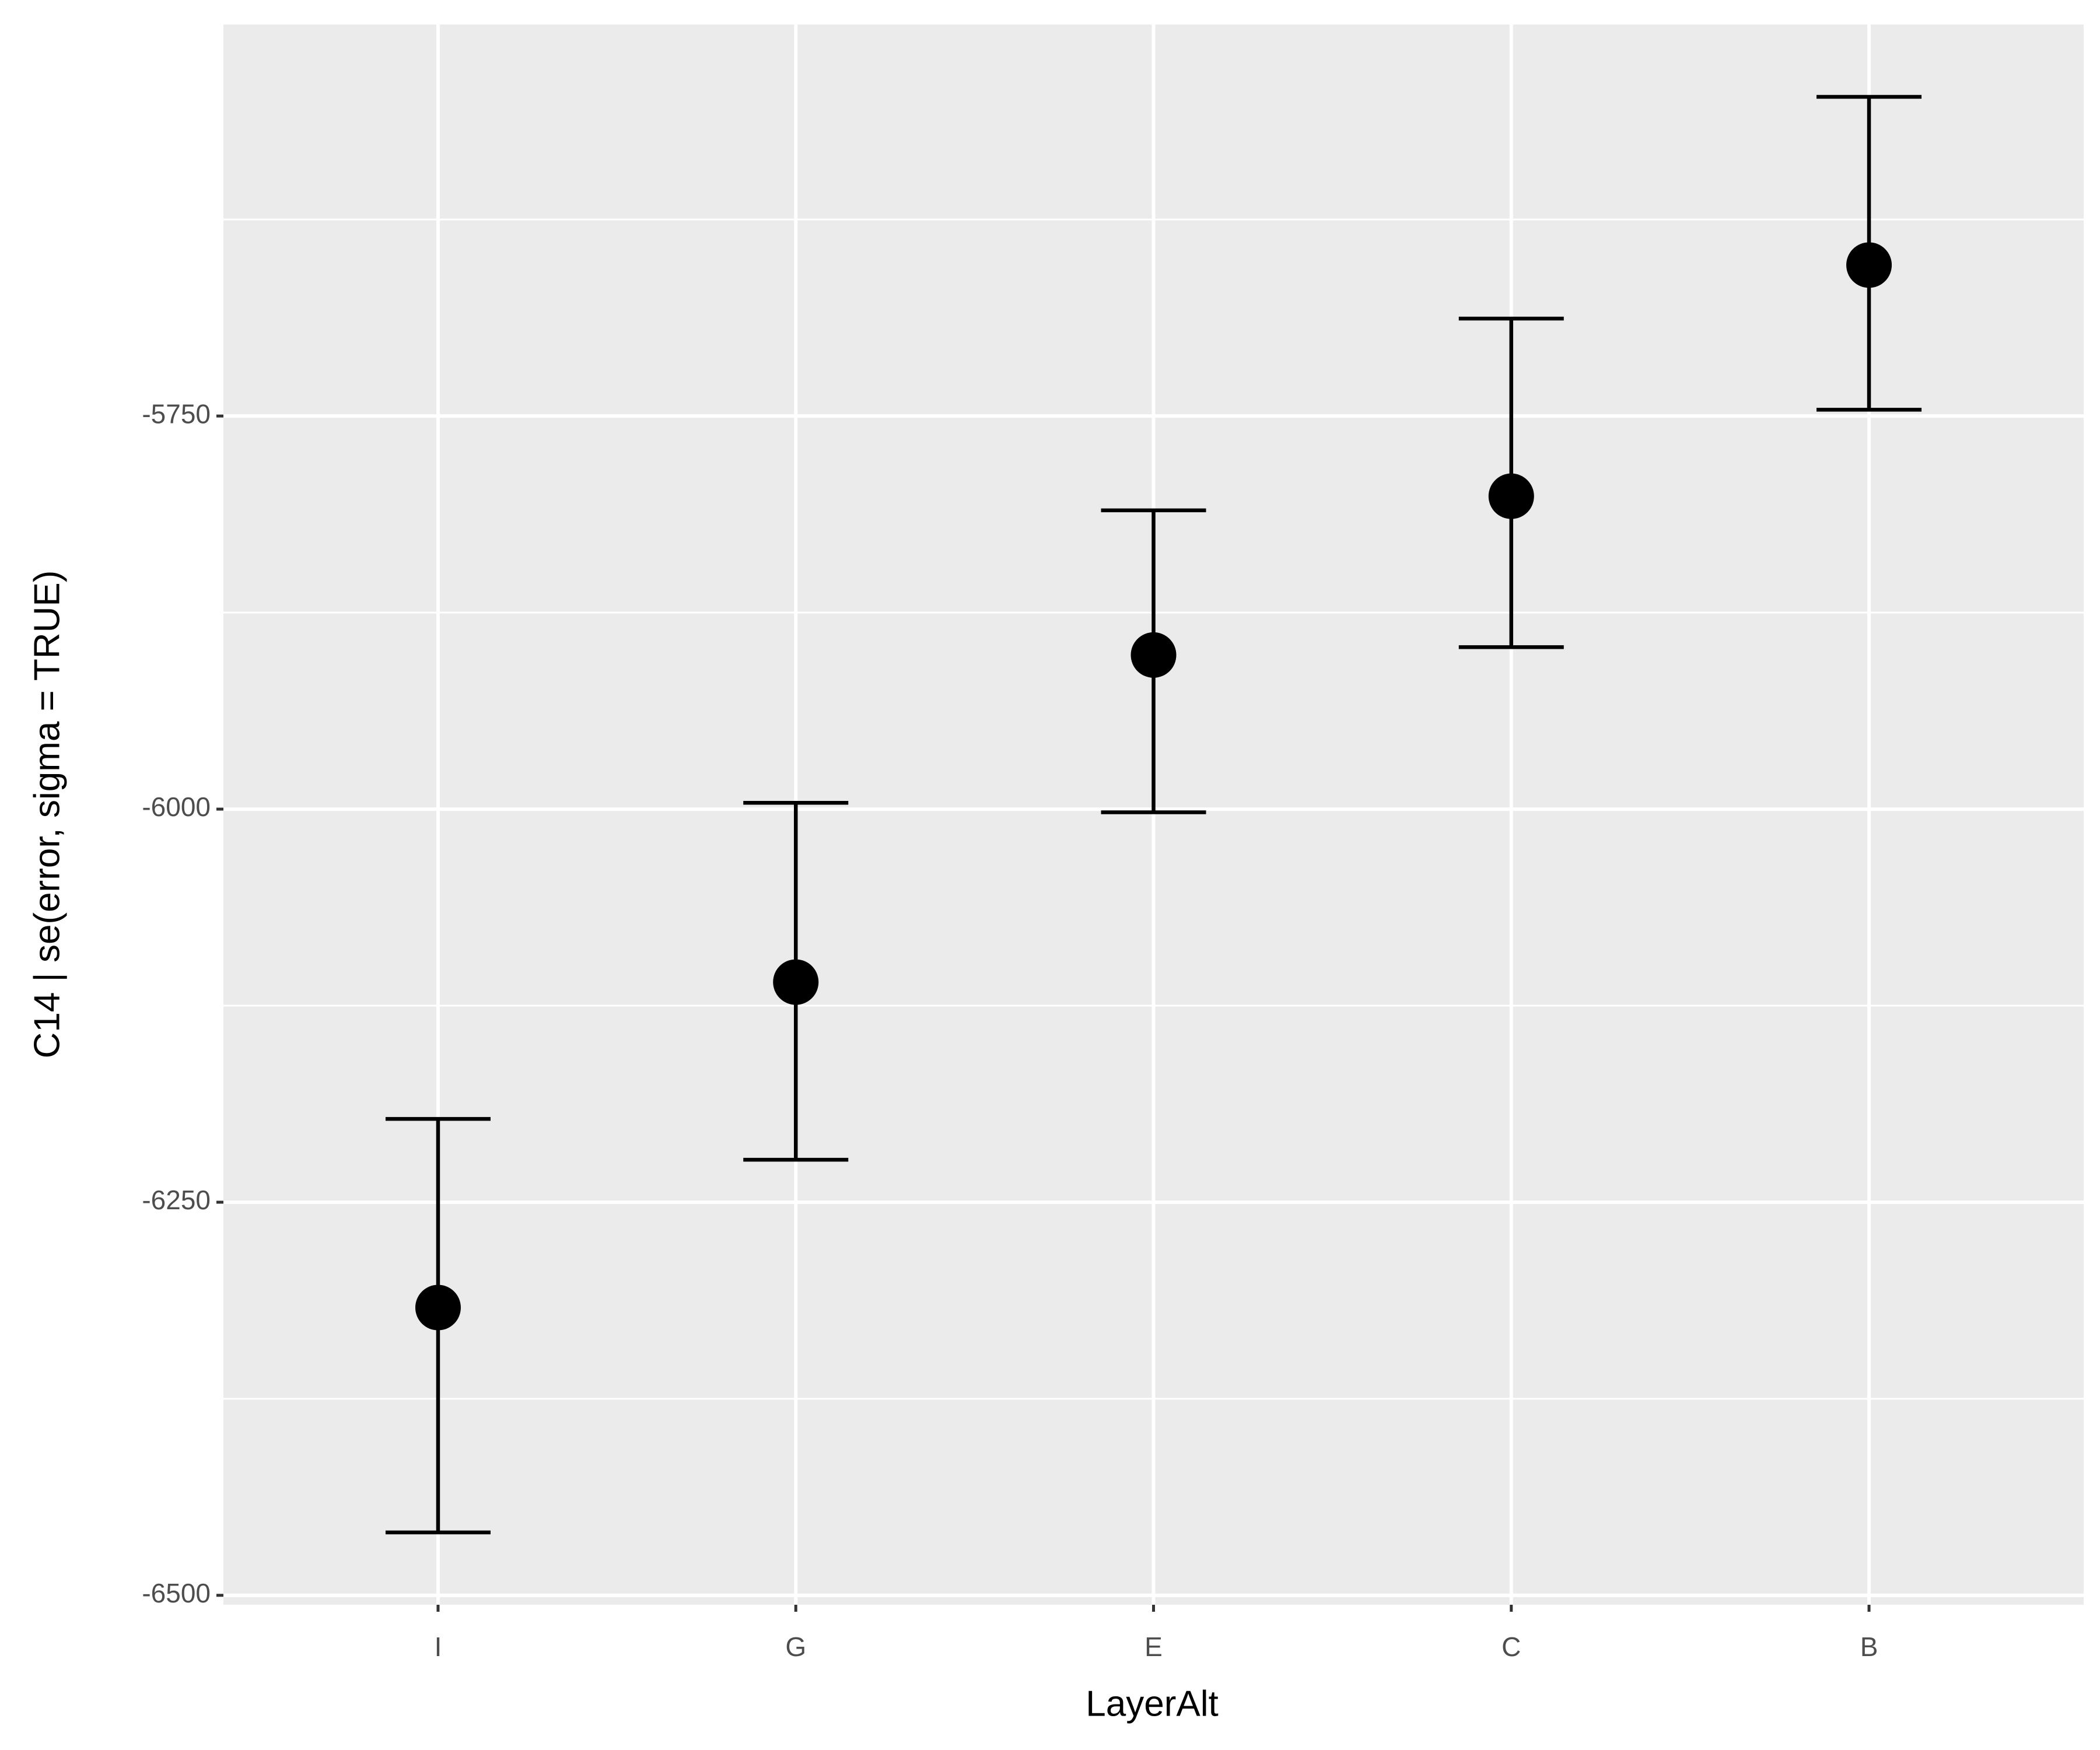 The image size is (2100, 1750). Describe the element at coordinates (176, 413) in the screenshot. I see `y-tick-label: -5750` at that location.